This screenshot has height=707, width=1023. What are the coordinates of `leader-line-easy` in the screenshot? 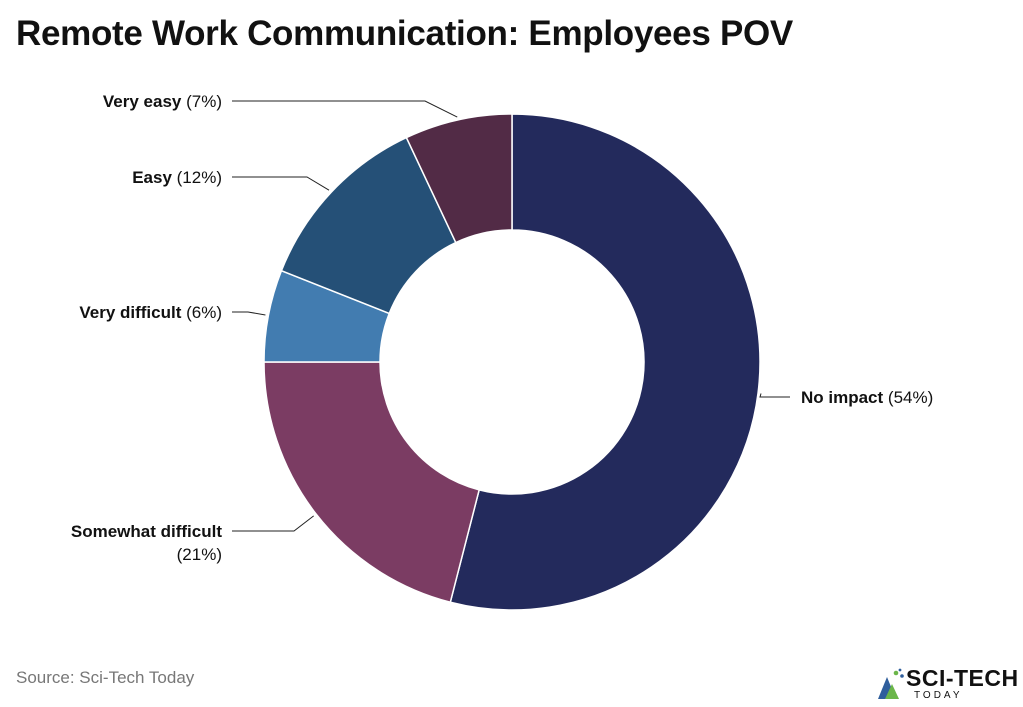 It's located at (281, 183).